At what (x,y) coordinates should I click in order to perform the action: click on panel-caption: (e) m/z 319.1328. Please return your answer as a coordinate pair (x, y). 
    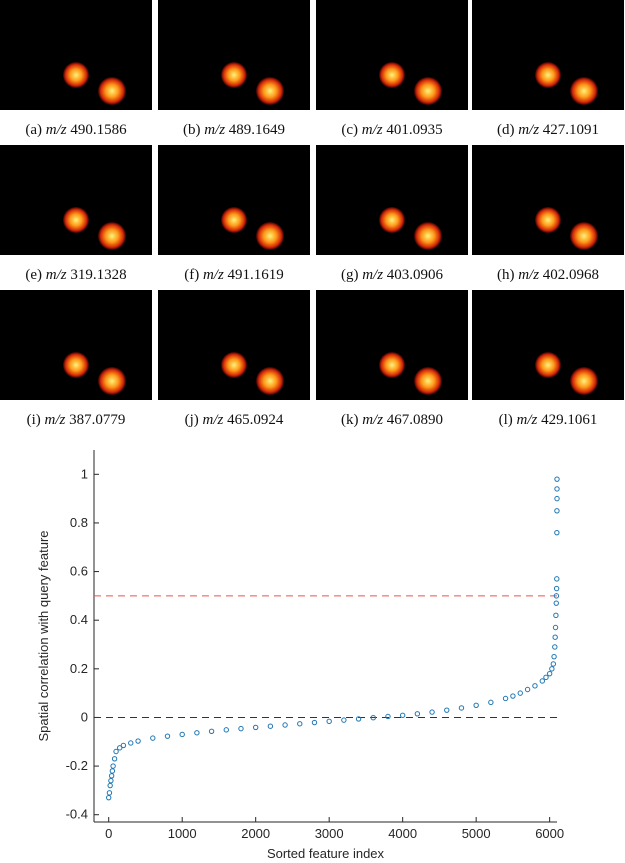
    Looking at the image, I should click on (75, 275).